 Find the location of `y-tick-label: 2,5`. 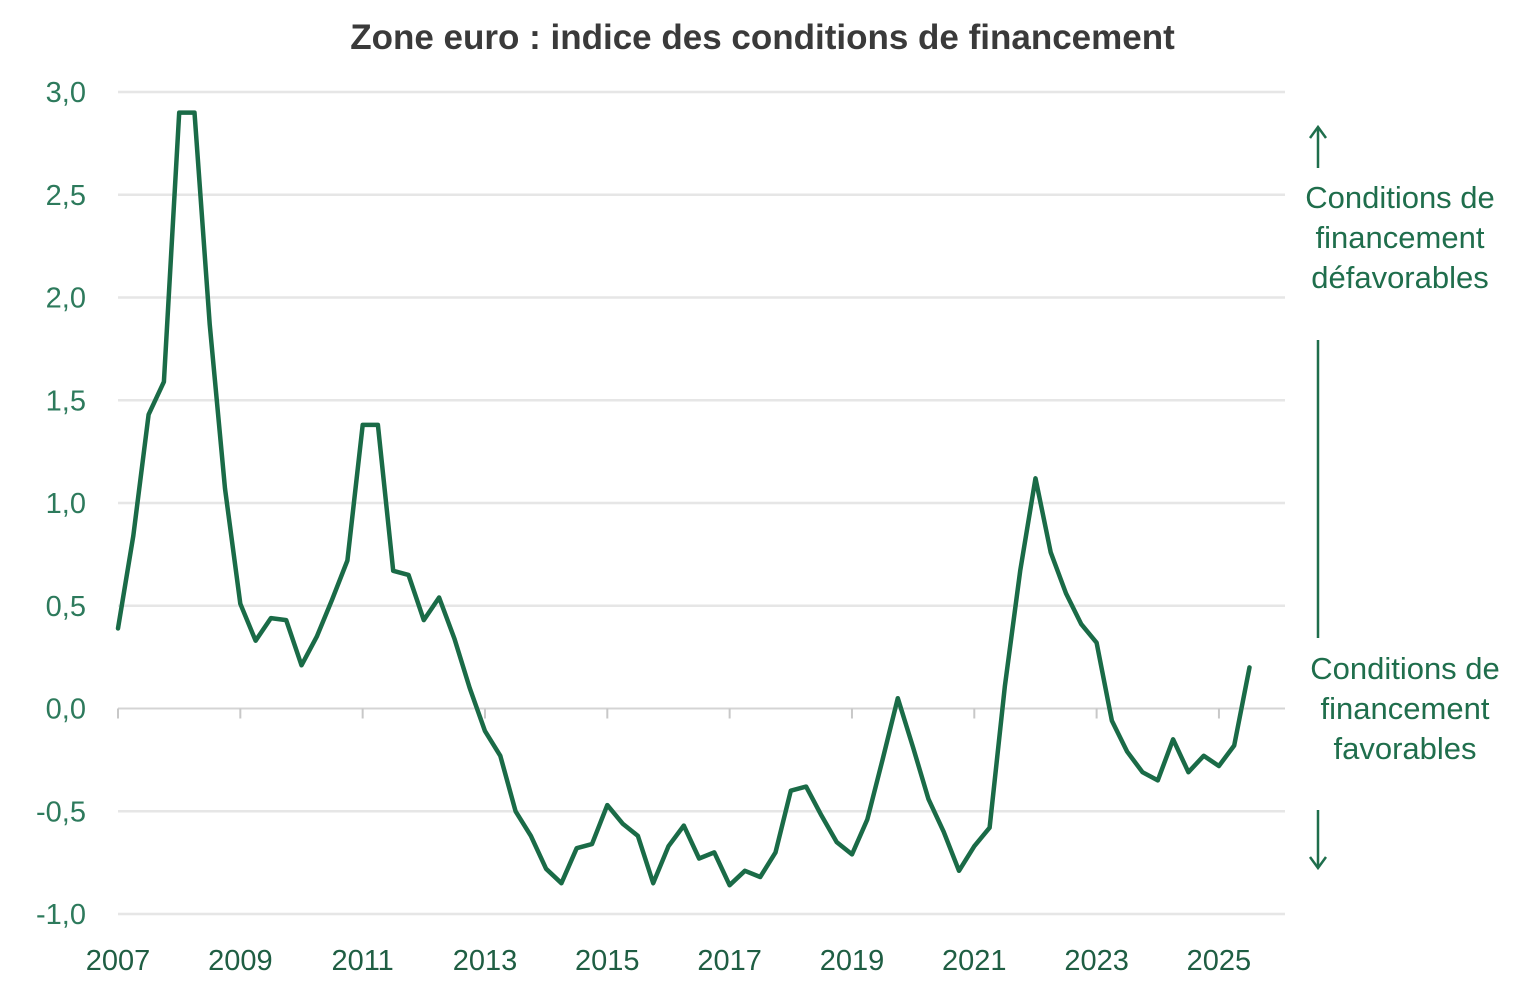

y-tick-label: 2,5 is located at coordinates (66, 196).